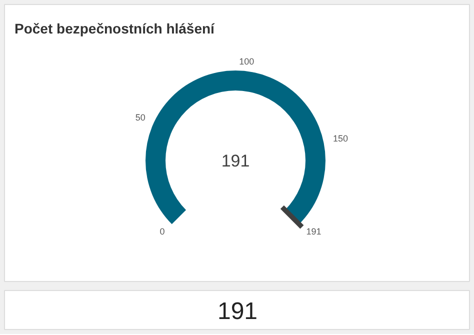 Image resolution: width=474 pixels, height=335 pixels. Describe the element at coordinates (115, 28) in the screenshot. I see `text: Počet bezpečnostních hlášení` at that location.